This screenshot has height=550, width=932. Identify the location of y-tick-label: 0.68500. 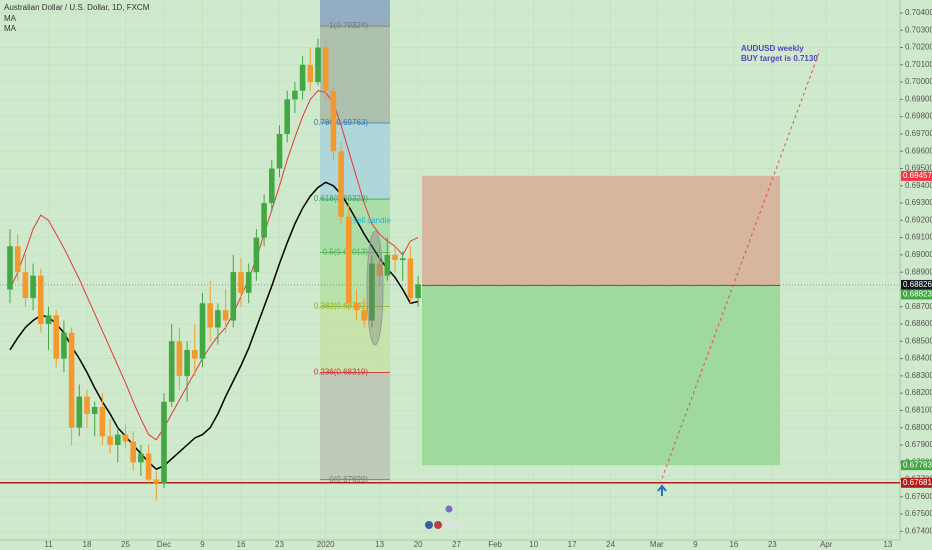
(918, 340).